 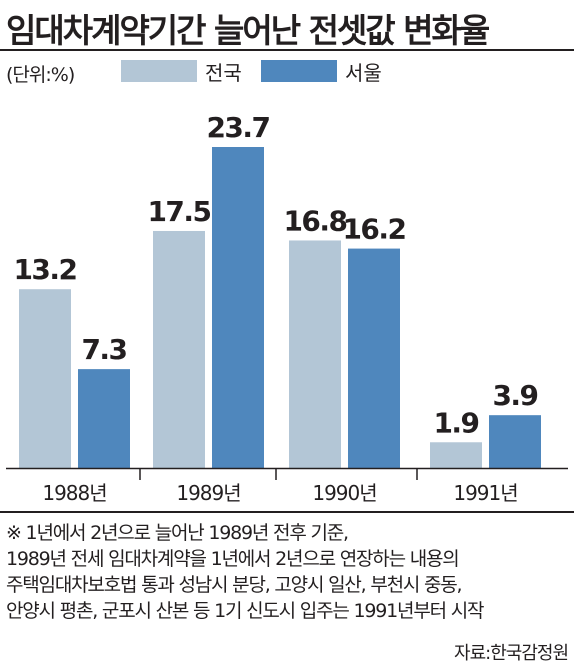 I want to click on legend-swatch-seoul, so click(x=299, y=71).